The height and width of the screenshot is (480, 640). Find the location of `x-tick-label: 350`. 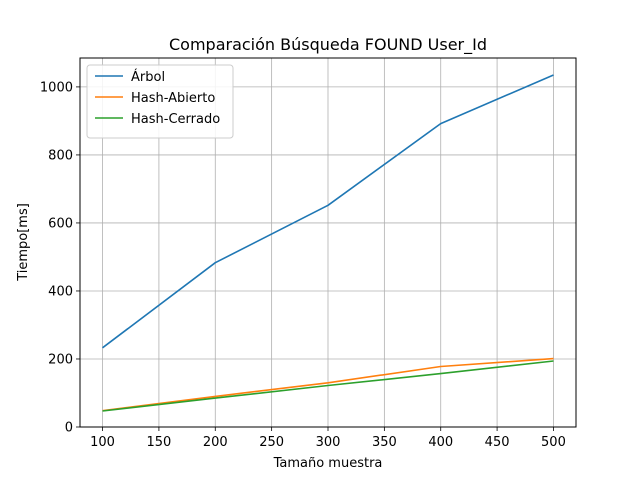

x-tick-label: 350 is located at coordinates (384, 442).